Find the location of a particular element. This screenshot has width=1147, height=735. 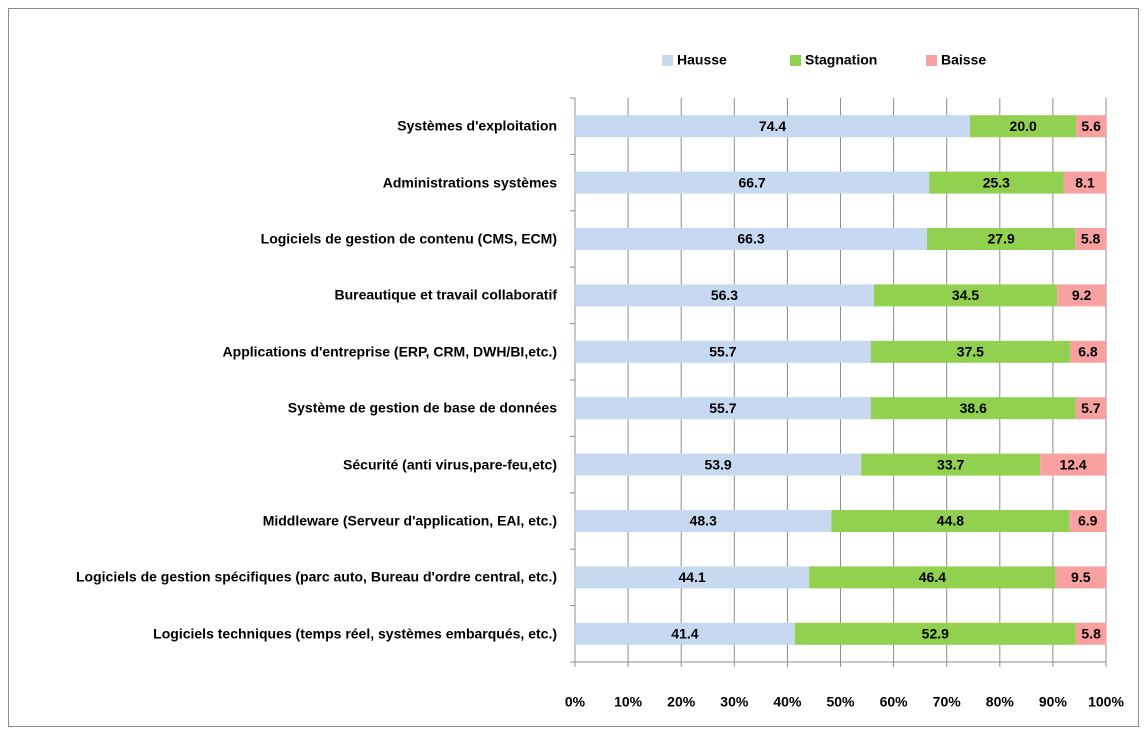

y-tick-label: Sécurité (anti virus,pare-feu,etc) is located at coordinates (450, 464).